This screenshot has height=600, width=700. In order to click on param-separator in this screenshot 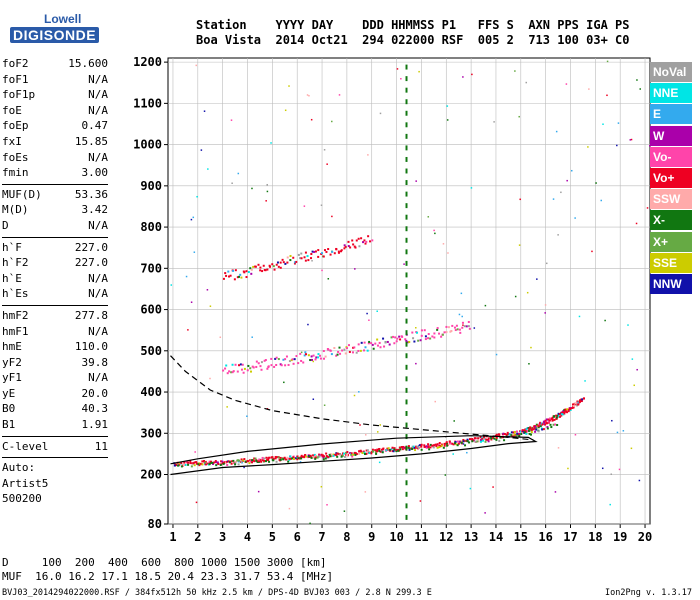, I will do `click(55, 436)`.